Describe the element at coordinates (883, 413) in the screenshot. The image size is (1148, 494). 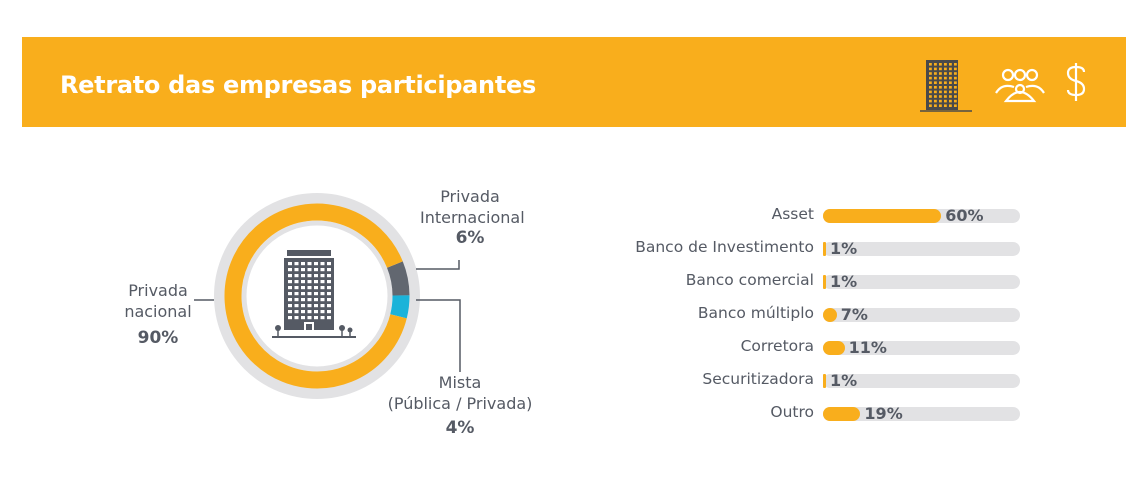
I see `bar-value-label: 19%` at that location.